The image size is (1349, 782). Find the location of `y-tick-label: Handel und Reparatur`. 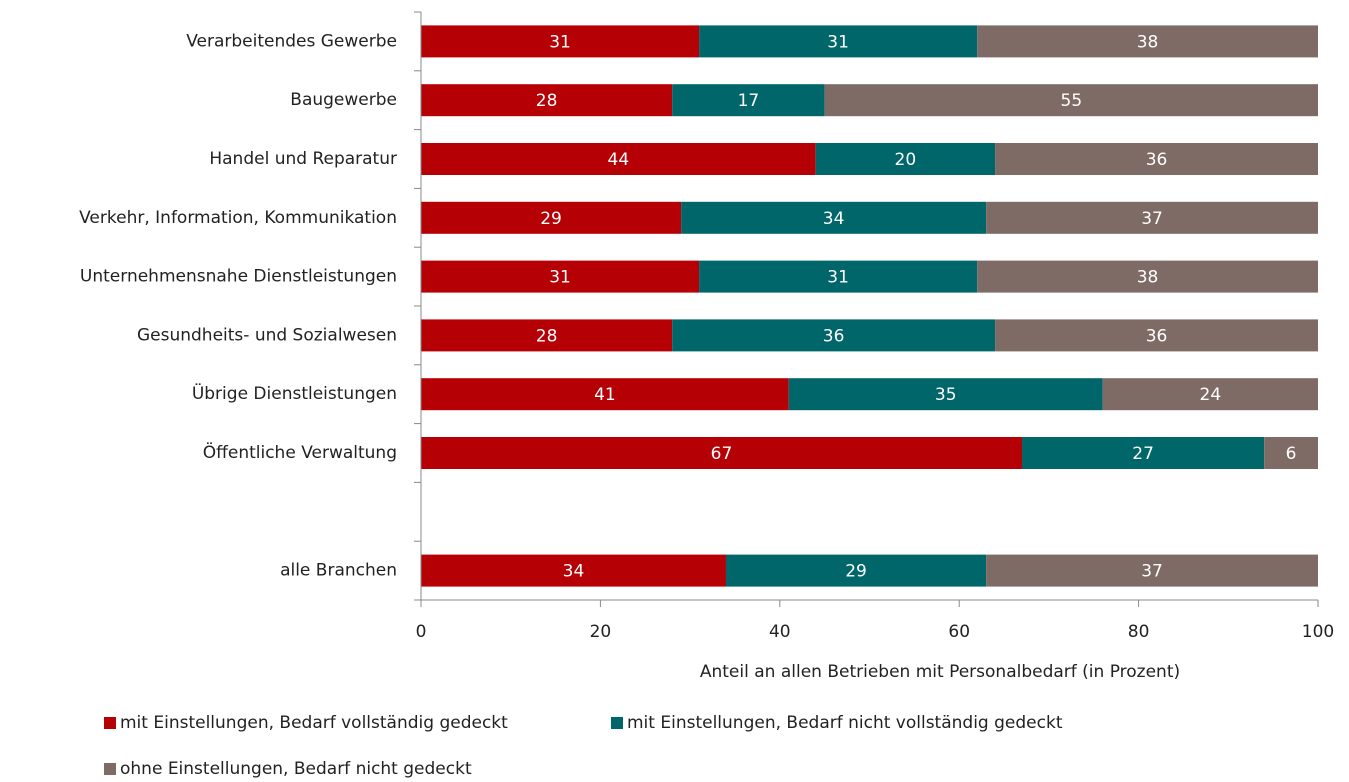

y-tick-label: Handel und Reparatur is located at coordinates (303, 159).